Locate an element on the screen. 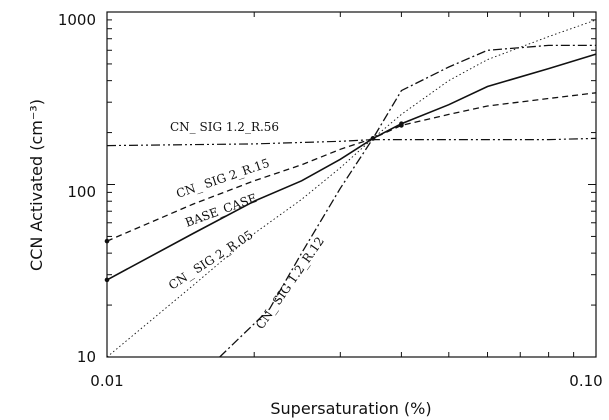 The image size is (609, 420). y-axis-title: CCN Activated (cm⁻³) is located at coordinates (36, 185).